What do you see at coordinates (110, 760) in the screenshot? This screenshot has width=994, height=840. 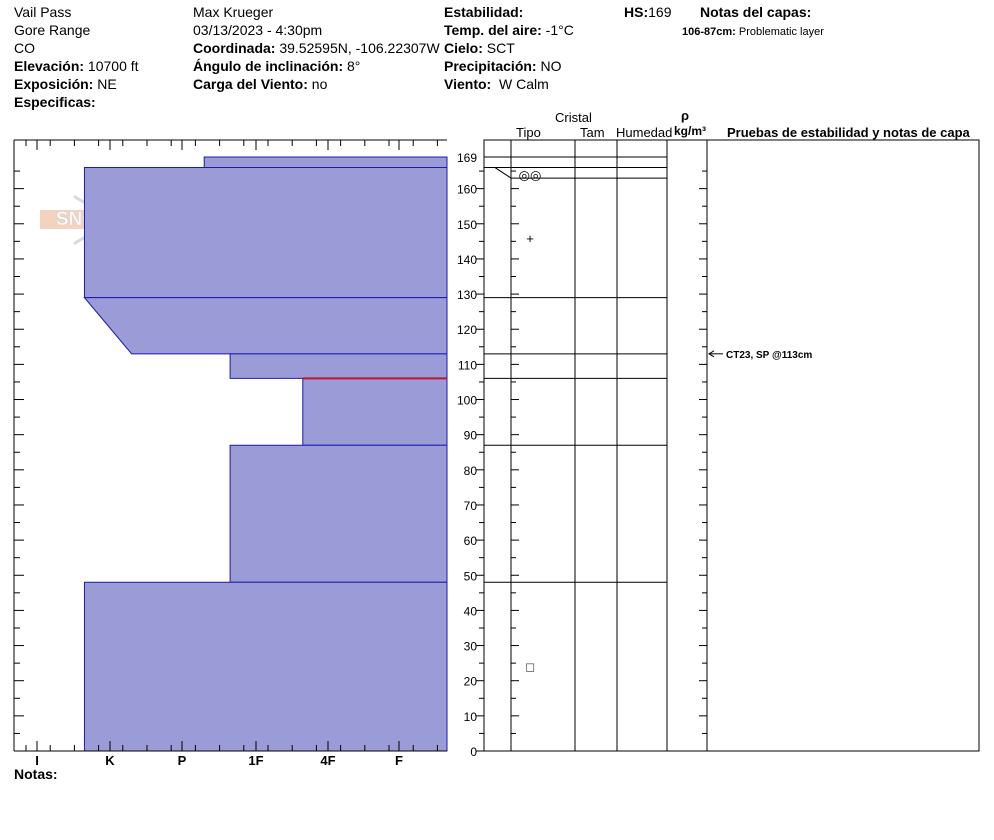 I see `hardness-tick-label: K` at bounding box center [110, 760].